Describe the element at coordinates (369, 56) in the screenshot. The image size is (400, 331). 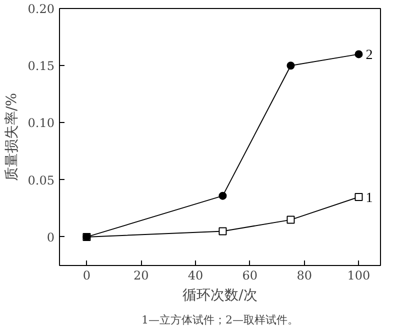
I see `series-label: 2` at that location.